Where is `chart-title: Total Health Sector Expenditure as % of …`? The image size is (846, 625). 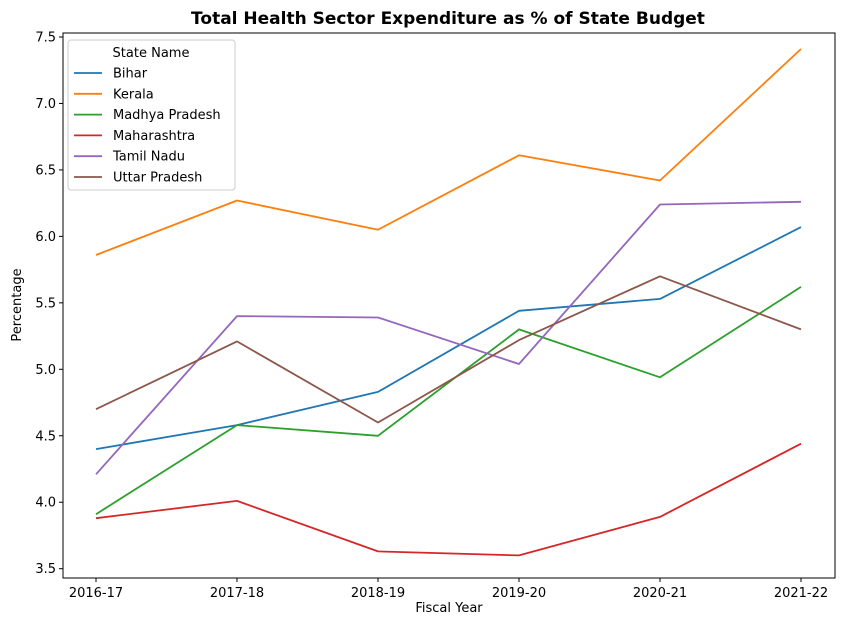 chart-title: Total Health Sector Expenditure as % of … is located at coordinates (448, 19).